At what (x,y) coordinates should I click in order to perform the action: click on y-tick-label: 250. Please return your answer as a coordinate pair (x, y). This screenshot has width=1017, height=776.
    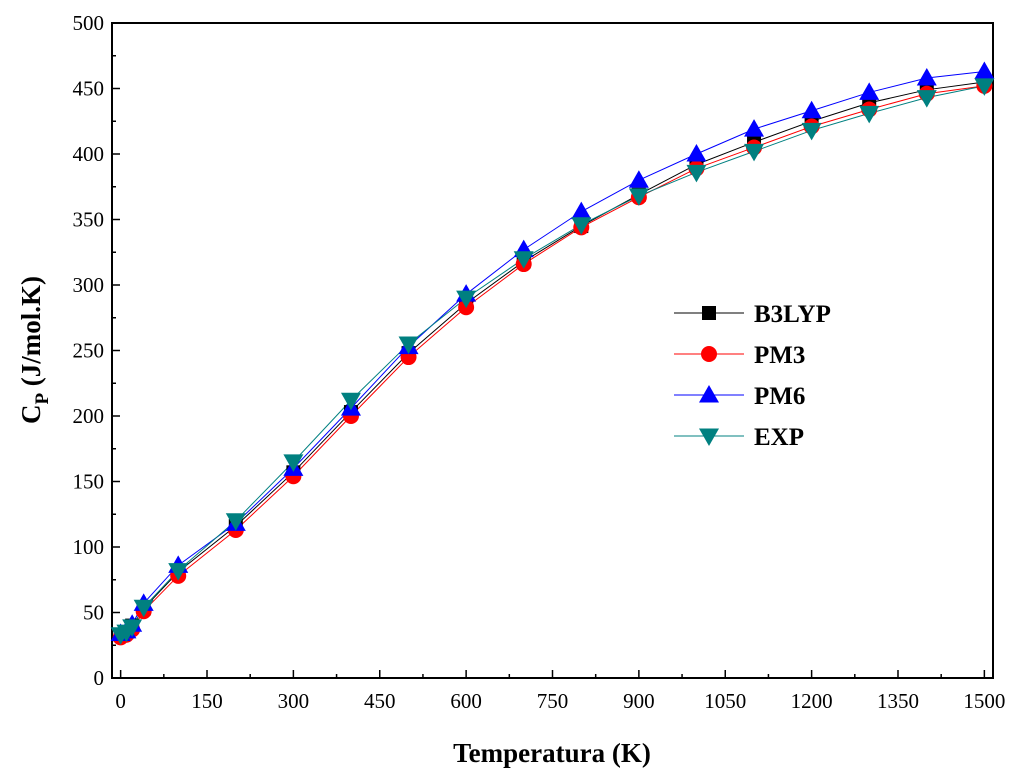
    Looking at the image, I should click on (89, 351).